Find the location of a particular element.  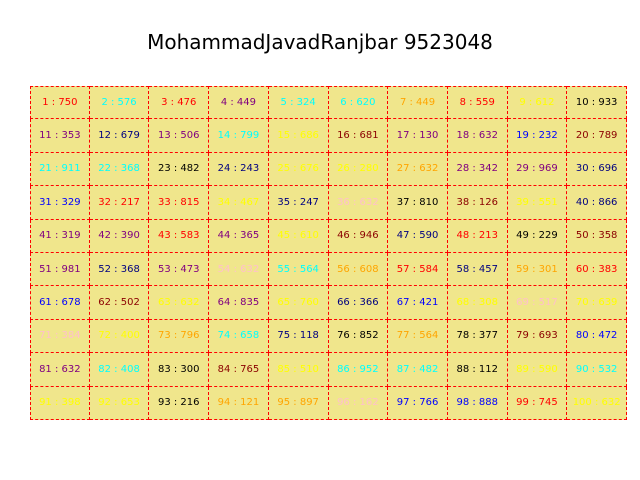

table-cell: 82 : 408 is located at coordinates (119, 370).